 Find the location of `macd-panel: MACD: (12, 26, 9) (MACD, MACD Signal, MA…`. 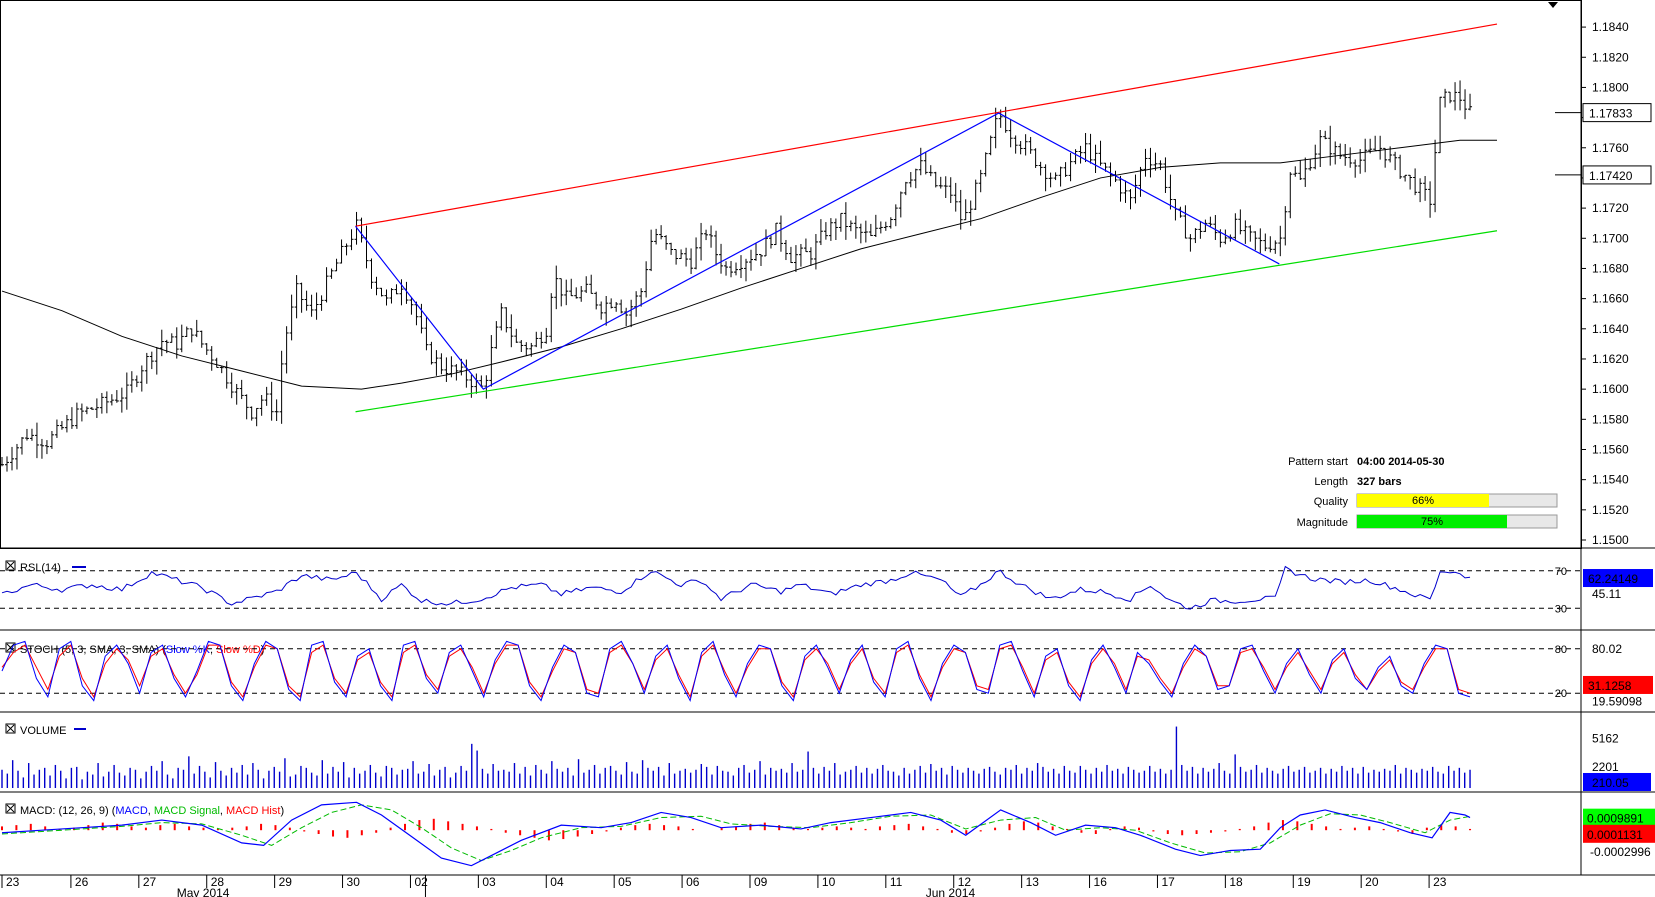

macd-panel: MACD: (12, 26, 9) (MACD, MACD Signal, MA… is located at coordinates (828, 834).